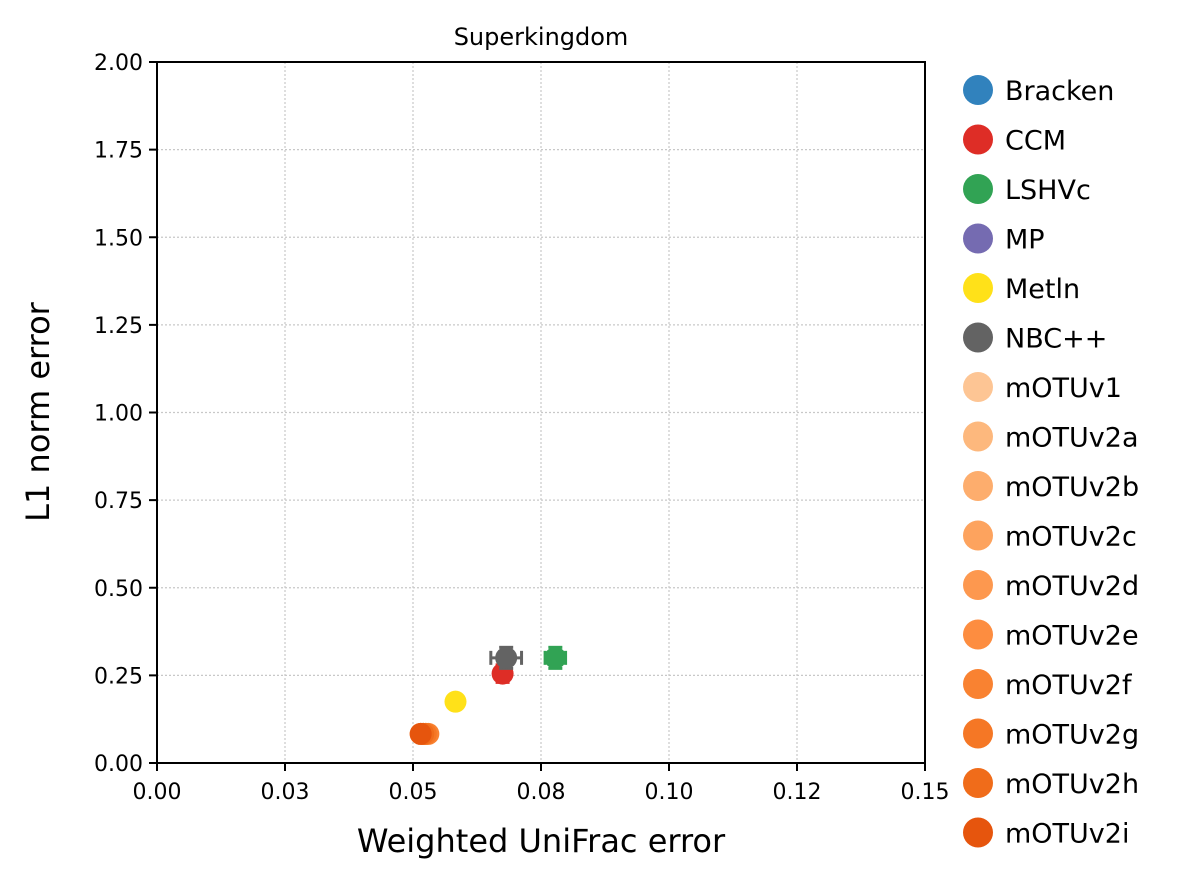 The width and height of the screenshot is (1203, 887). What do you see at coordinates (1025, 240) in the screenshot?
I see `legend-label: MP` at bounding box center [1025, 240].